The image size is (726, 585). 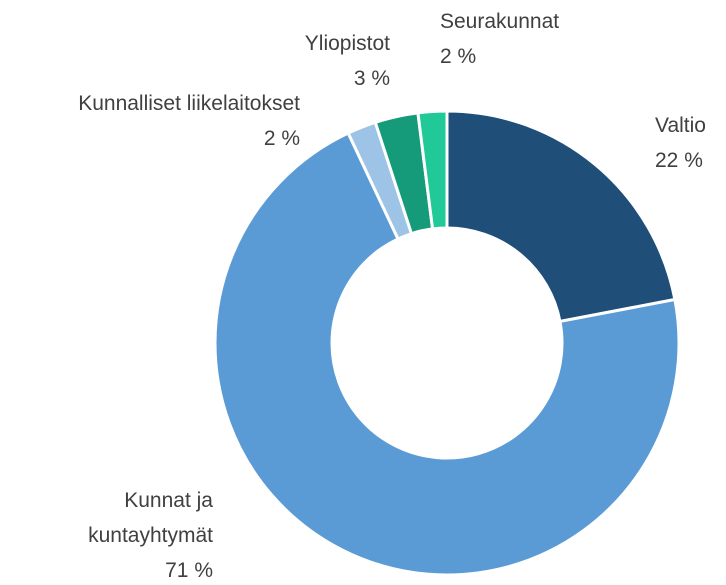 What do you see at coordinates (189, 103) in the screenshot?
I see `category-label: Kunnalliset liikelaitokset` at bounding box center [189, 103].